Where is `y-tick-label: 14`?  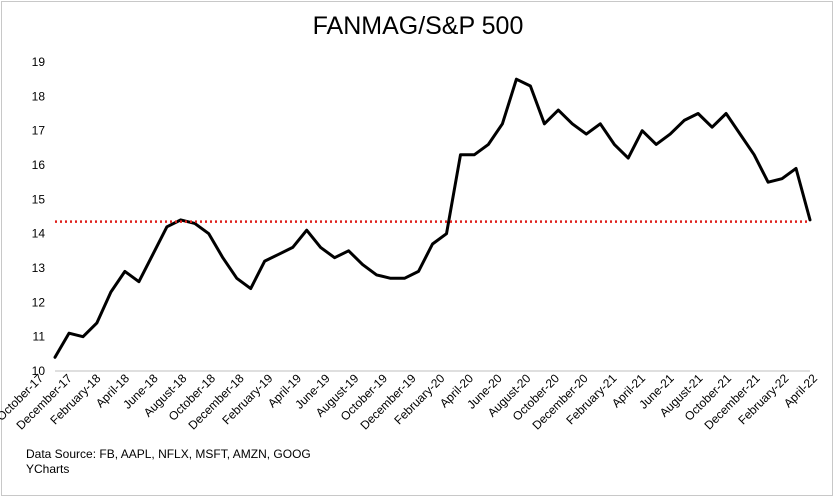 y-tick-label: 14 is located at coordinates (39, 234).